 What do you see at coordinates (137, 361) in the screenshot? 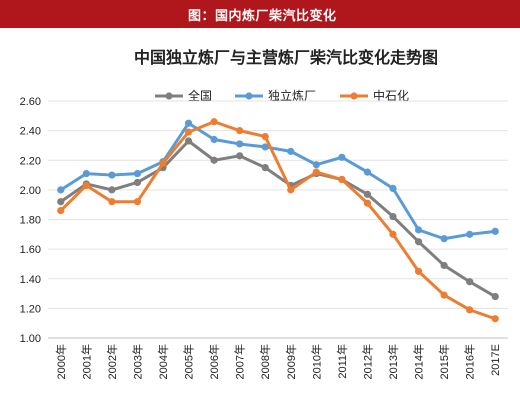
I see `x-tick-label: 2003年` at bounding box center [137, 361].